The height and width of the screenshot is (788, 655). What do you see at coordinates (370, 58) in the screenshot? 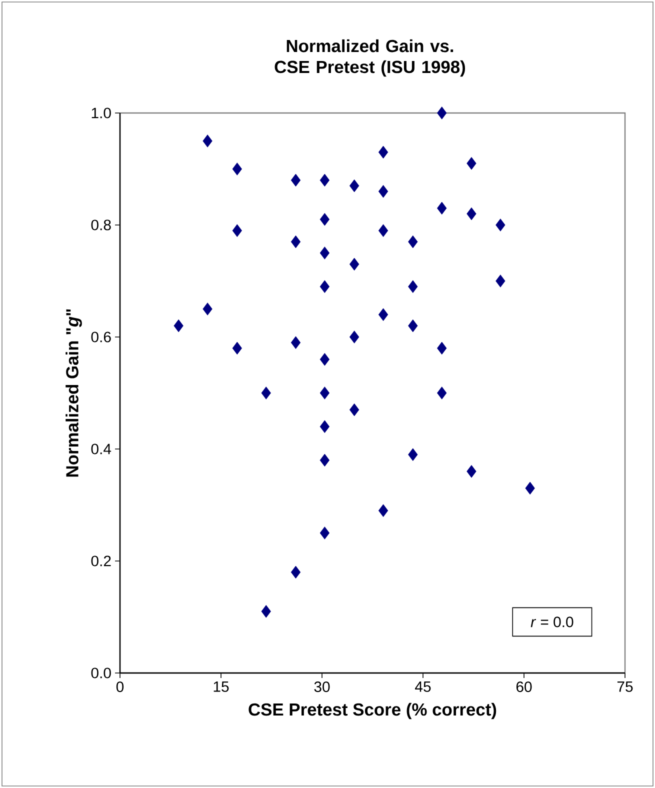
I see `chart-title: Normalized Gain vs. CSE Pretest (ISU 1998)` at bounding box center [370, 58].